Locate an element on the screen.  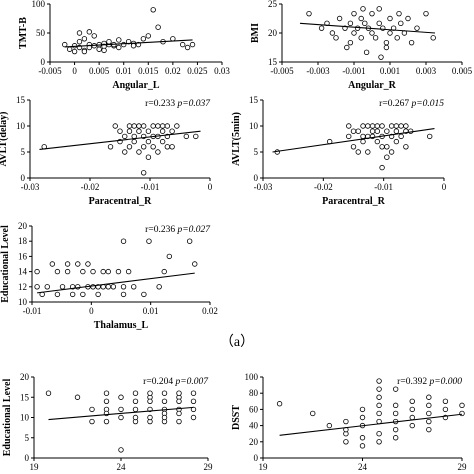
x-tick-label: 0.015 is located at coordinates (148, 71).